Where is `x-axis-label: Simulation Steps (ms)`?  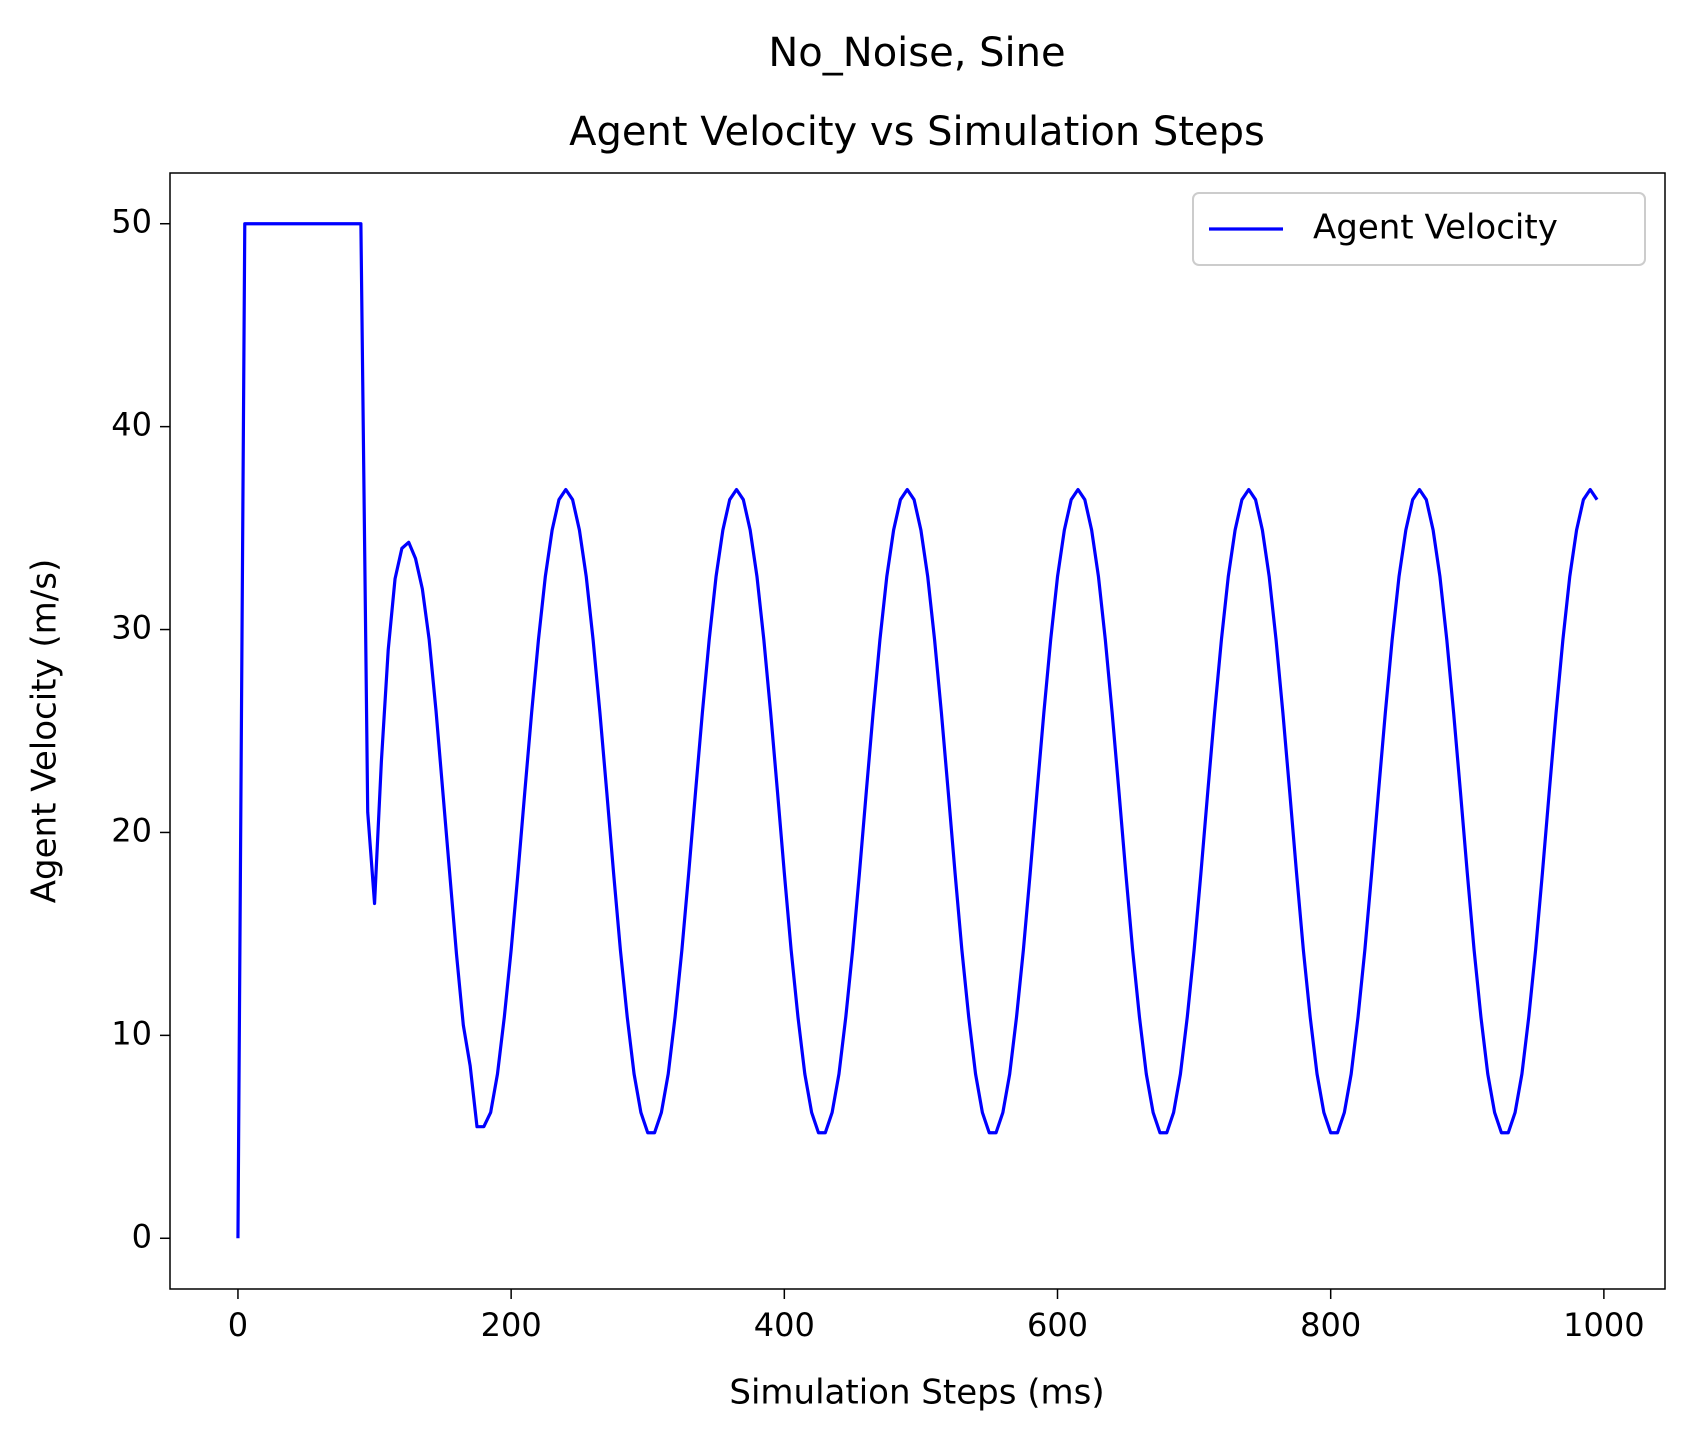
x-axis-label: Simulation Steps (ms) is located at coordinates (916, 1393).